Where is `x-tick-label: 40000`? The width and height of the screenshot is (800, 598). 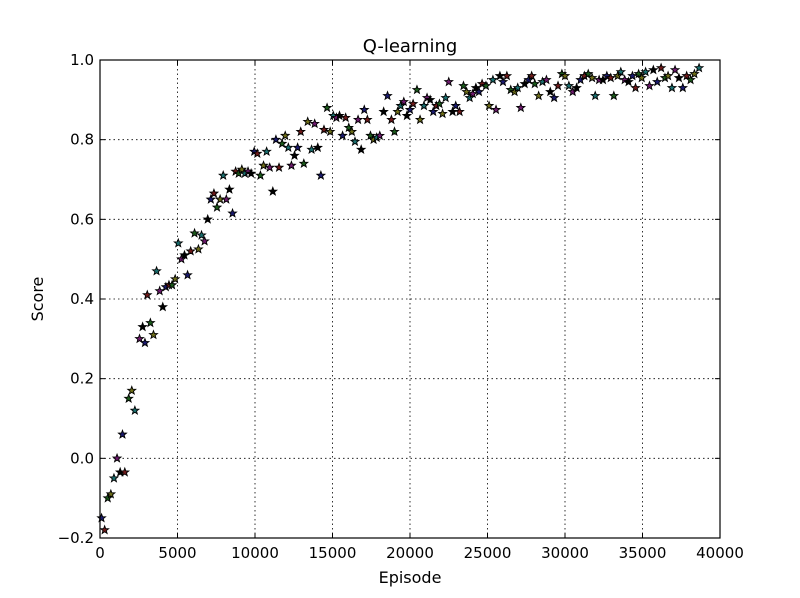 x-tick-label: 40000 is located at coordinates (720, 553).